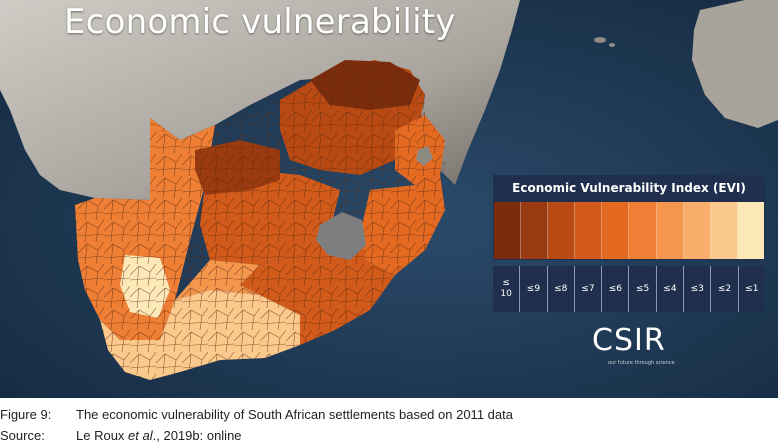 This screenshot has width=782, height=447. What do you see at coordinates (140, 435) in the screenshot?
I see `source-etal: et al` at bounding box center [140, 435].